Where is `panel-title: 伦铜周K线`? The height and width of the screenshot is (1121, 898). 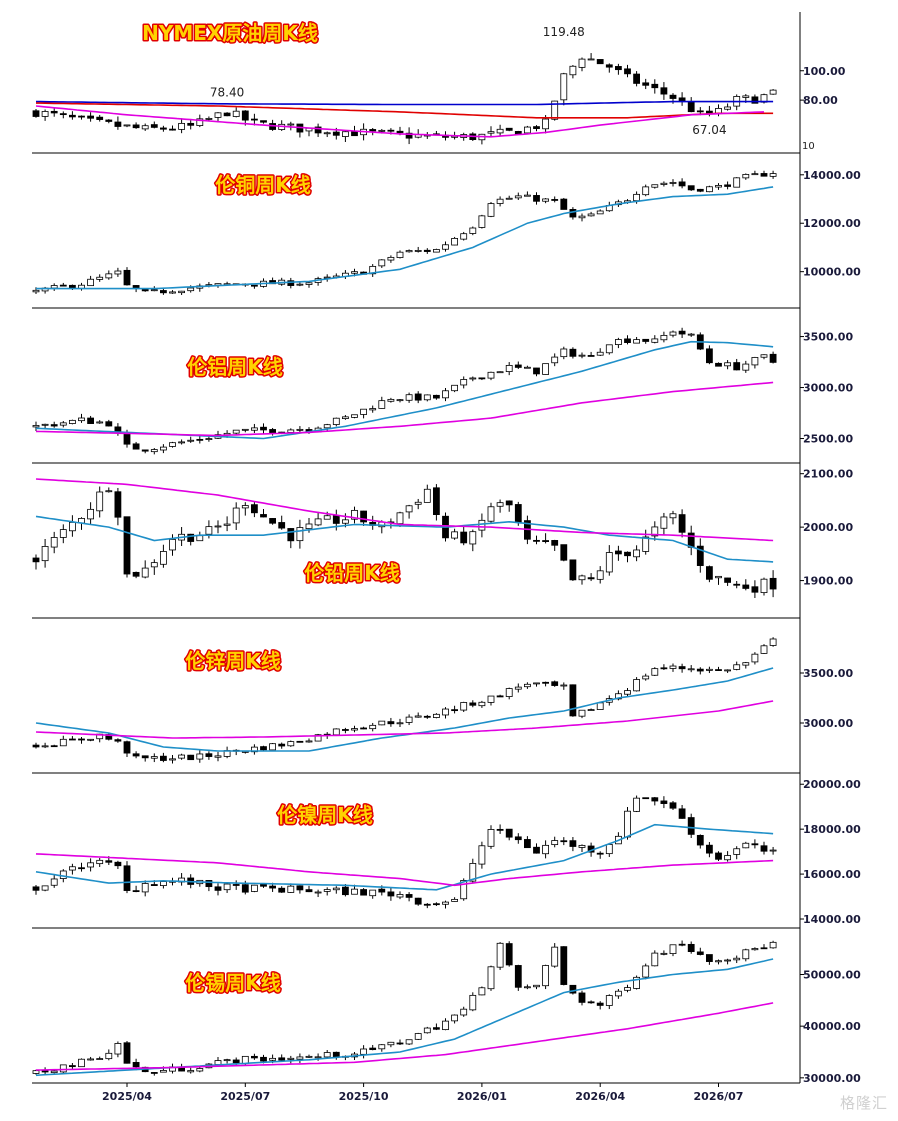 panel-title: 伦铜周K线 is located at coordinates (263, 185).